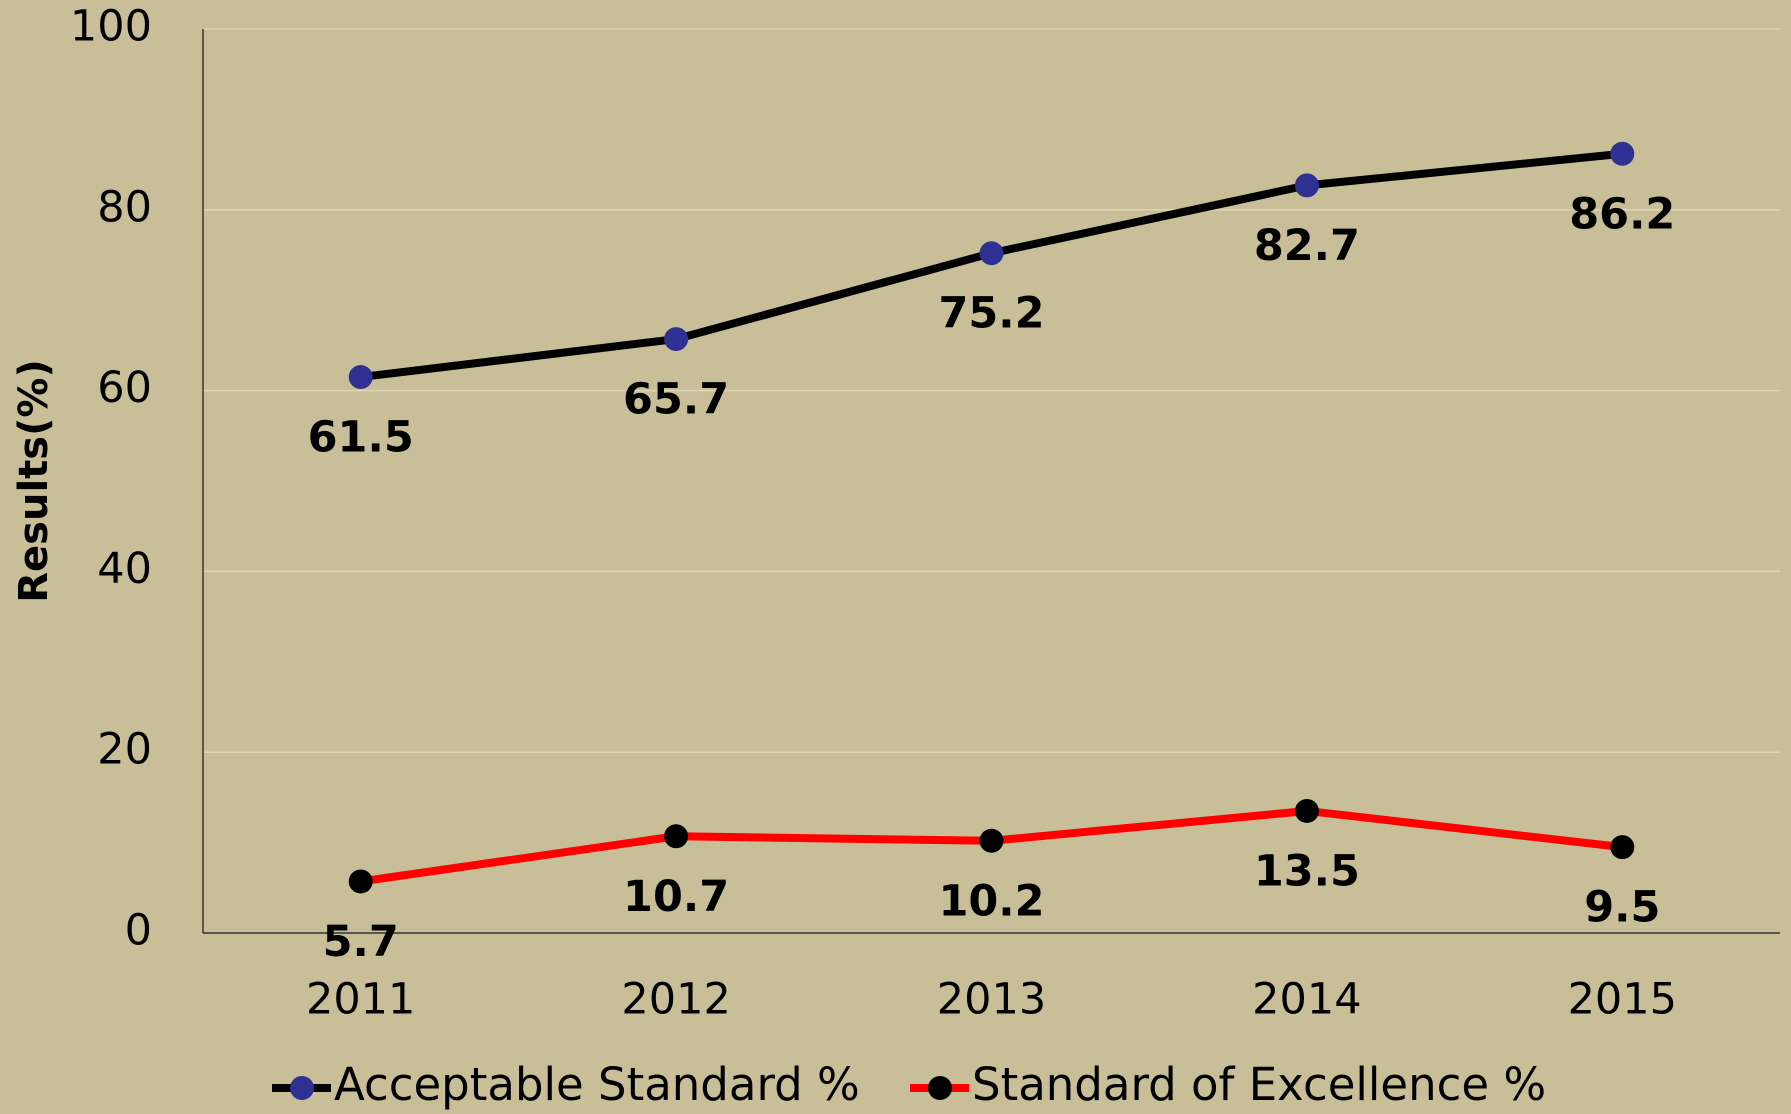  What do you see at coordinates (675, 1000) in the screenshot?
I see `x-tick-label: 2012` at bounding box center [675, 1000].